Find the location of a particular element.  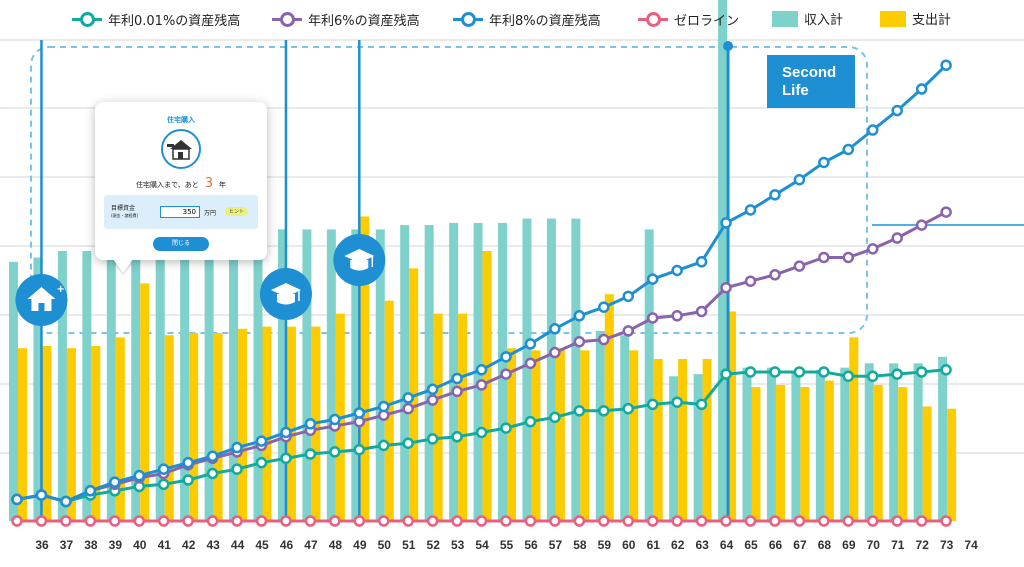

legend-item-3: ゼロライン is located at coordinates (688, 19).